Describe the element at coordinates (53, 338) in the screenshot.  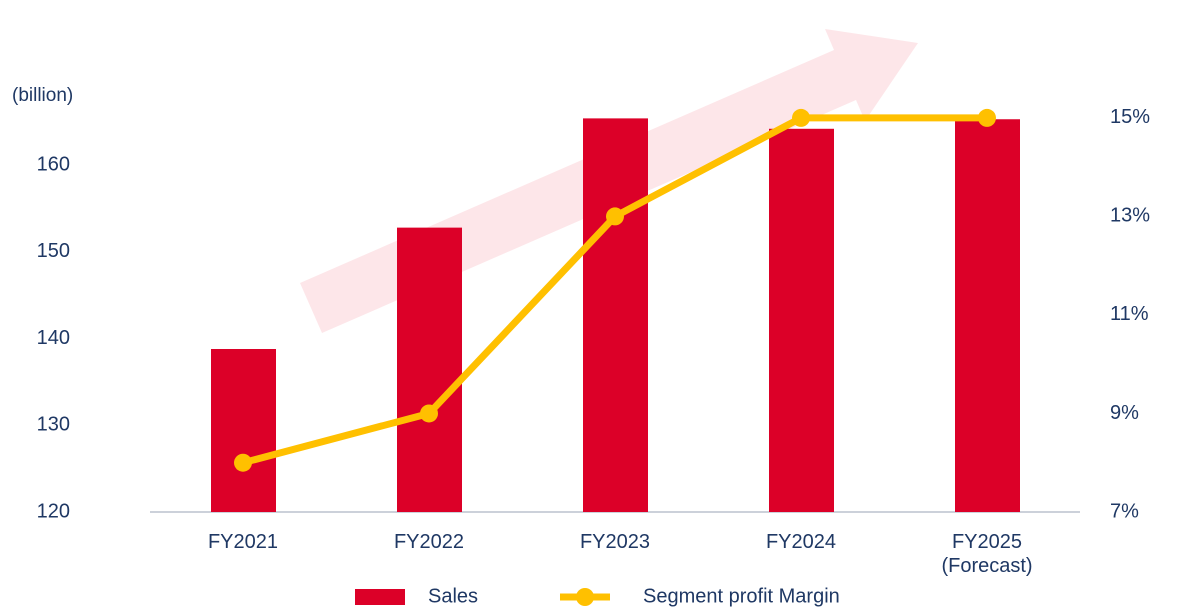
I see `y-tick-label: 140` at that location.